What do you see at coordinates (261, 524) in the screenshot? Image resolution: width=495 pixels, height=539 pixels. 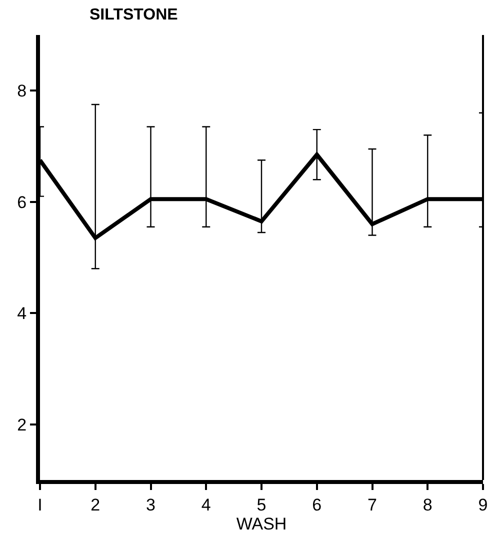 I see `x-axis-title: WASH` at bounding box center [261, 524].